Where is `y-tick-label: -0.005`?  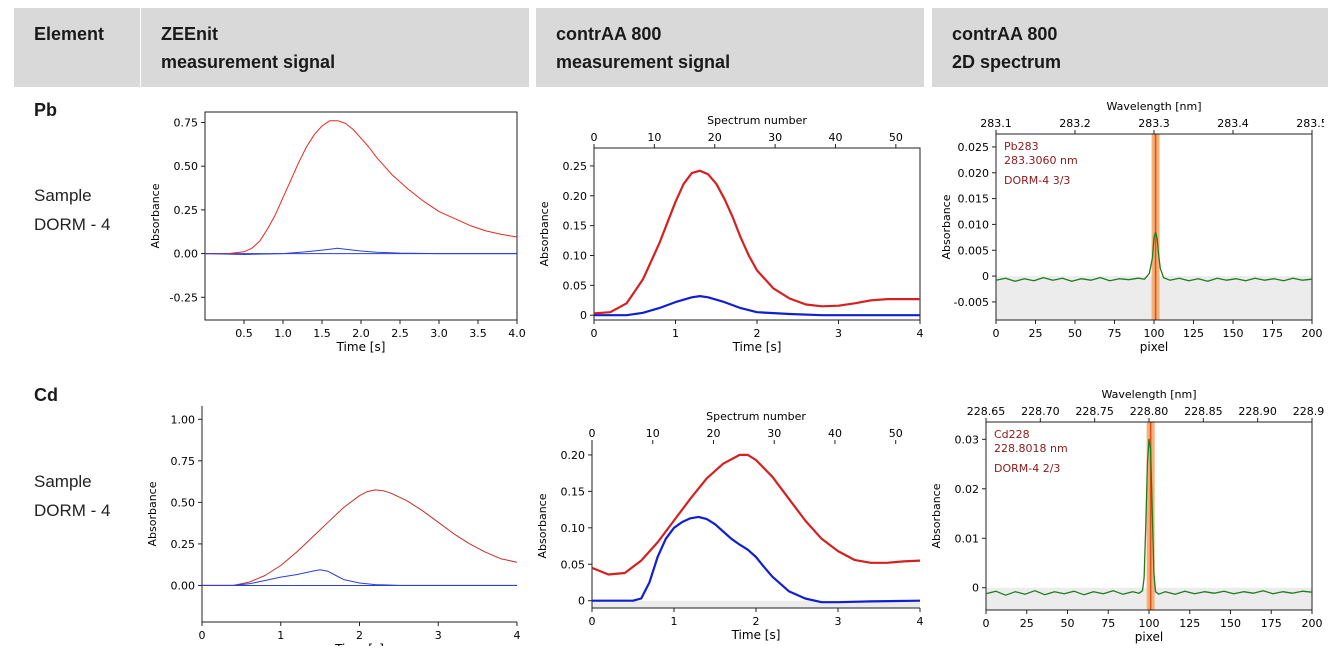 y-tick-label: -0.005 is located at coordinates (971, 302).